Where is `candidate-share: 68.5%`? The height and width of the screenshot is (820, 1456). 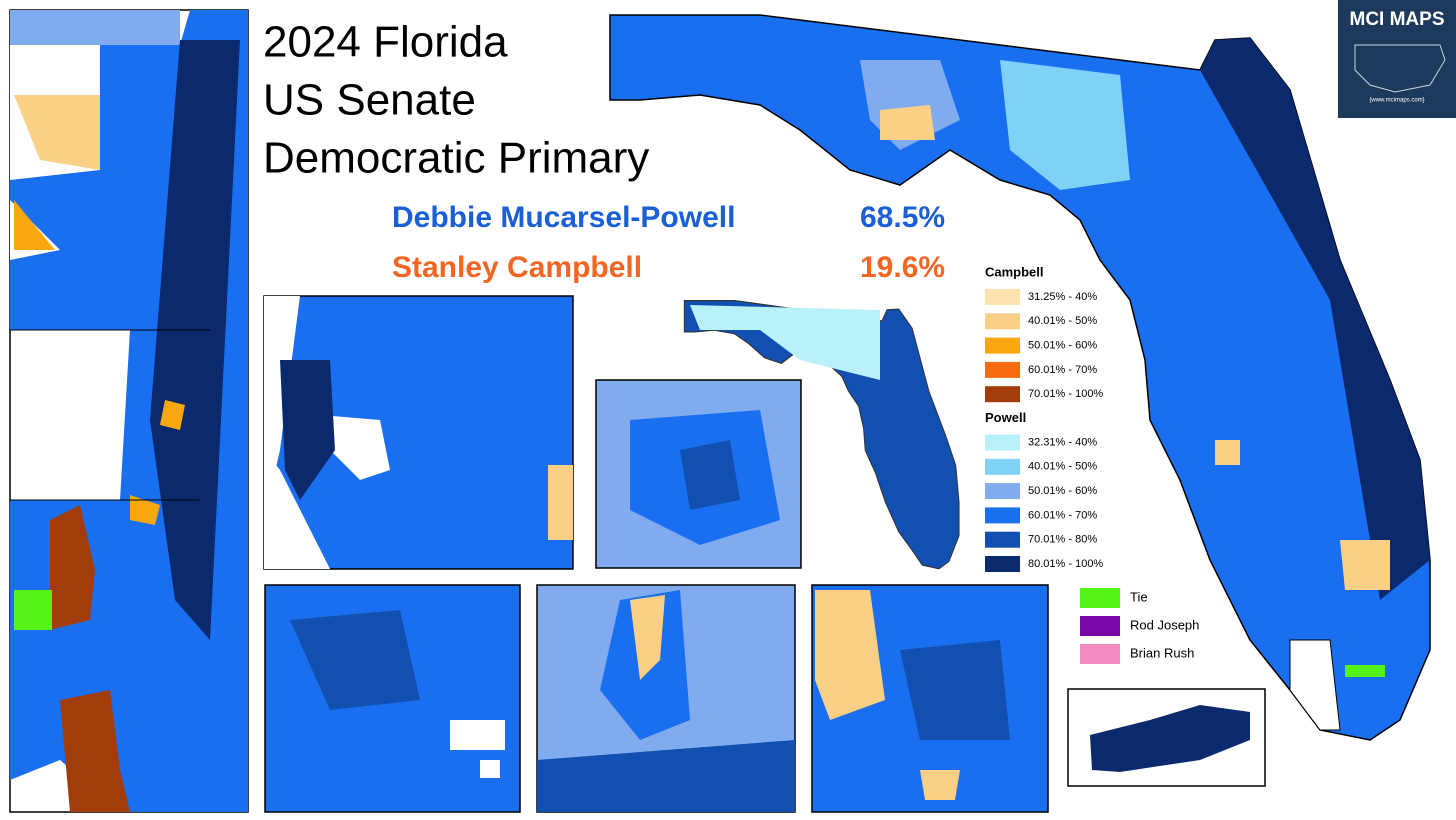
candidate-share: 68.5% is located at coordinates (902, 217).